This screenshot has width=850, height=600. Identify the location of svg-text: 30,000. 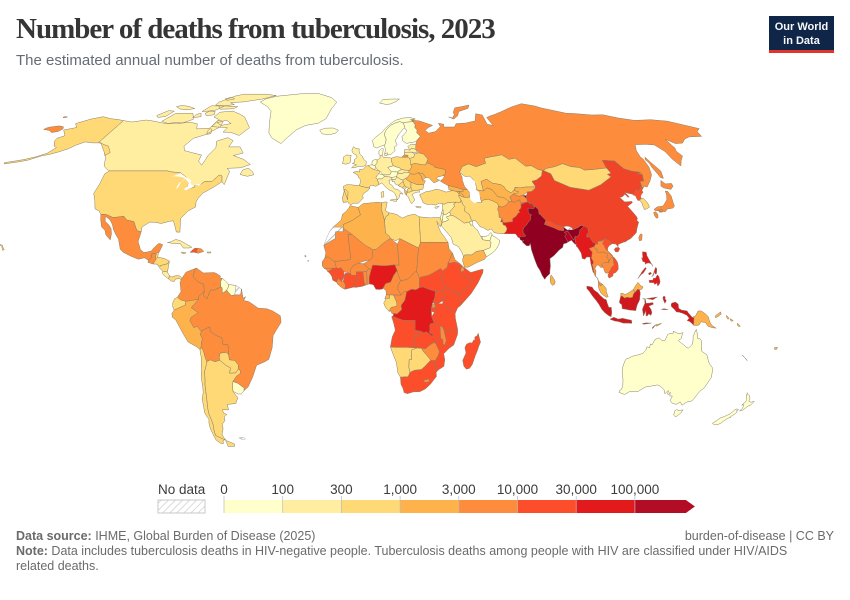
(576, 489).